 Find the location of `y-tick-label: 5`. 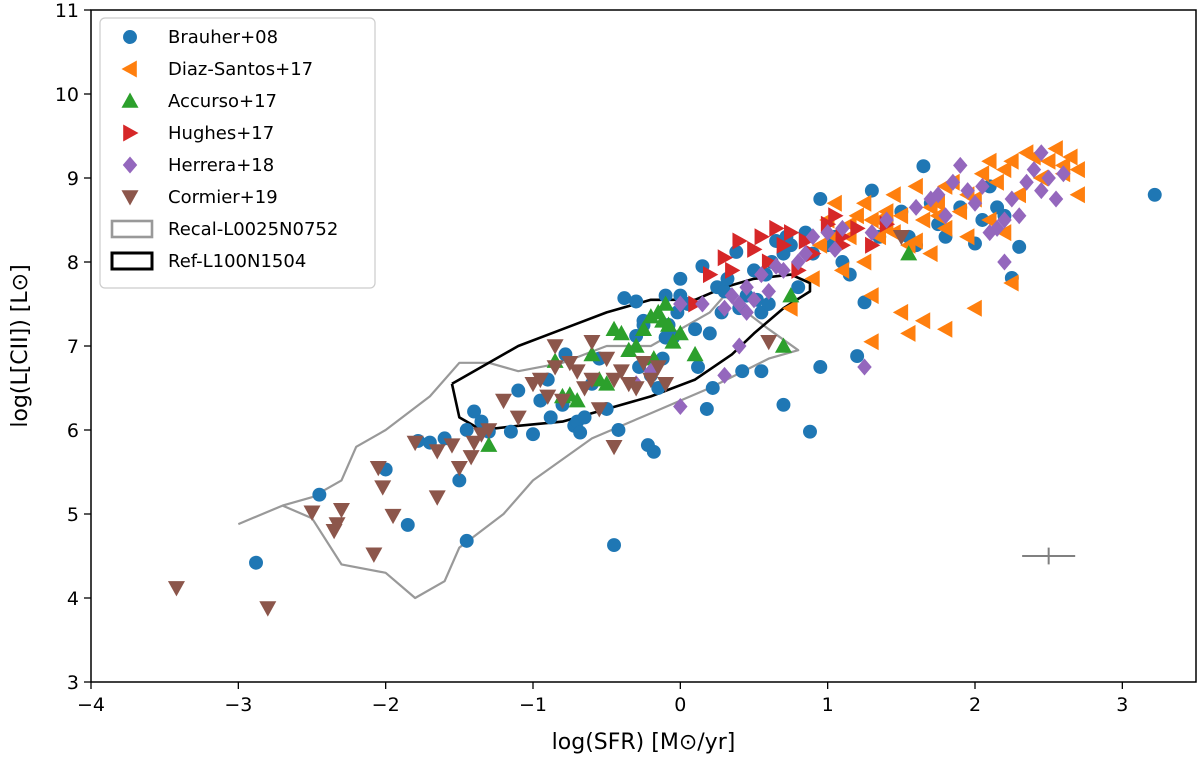

y-tick-label: 5 is located at coordinates (73, 515).